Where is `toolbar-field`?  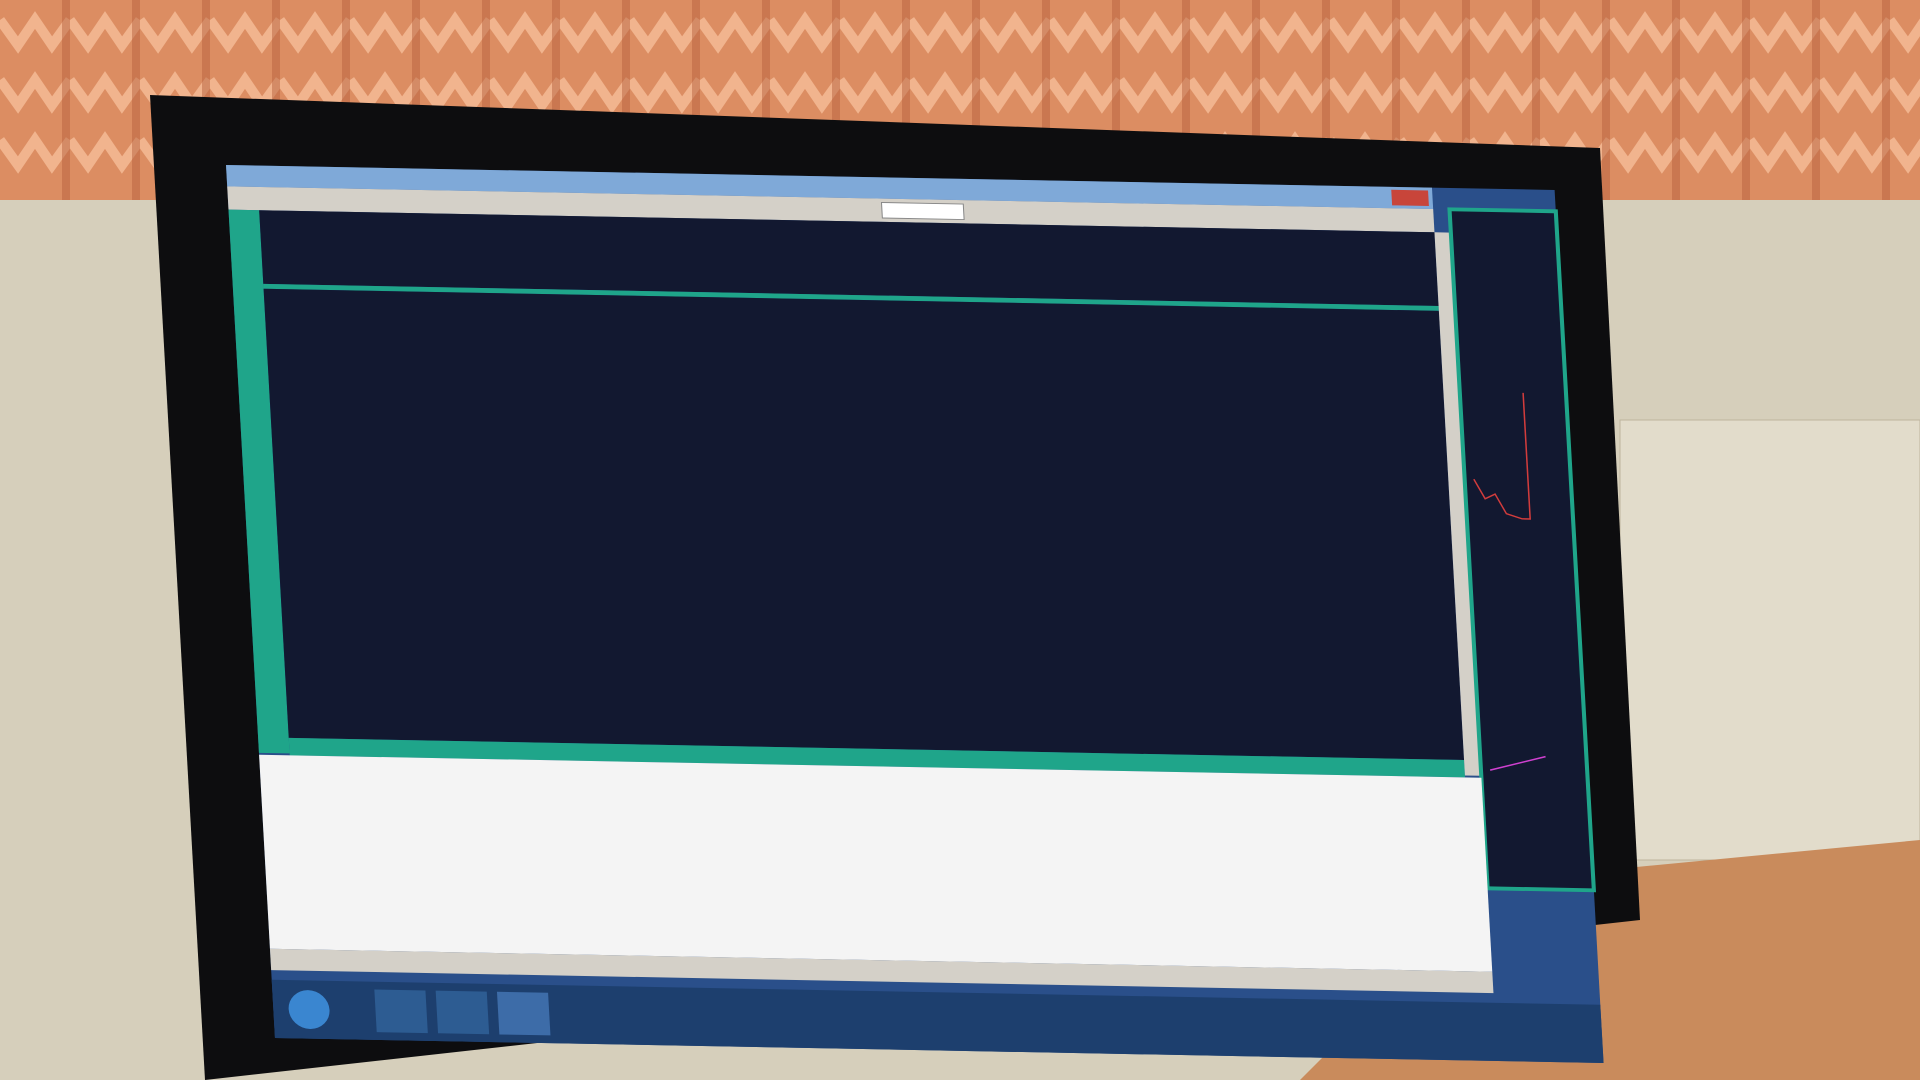
toolbar-field is located at coordinates (922, 211).